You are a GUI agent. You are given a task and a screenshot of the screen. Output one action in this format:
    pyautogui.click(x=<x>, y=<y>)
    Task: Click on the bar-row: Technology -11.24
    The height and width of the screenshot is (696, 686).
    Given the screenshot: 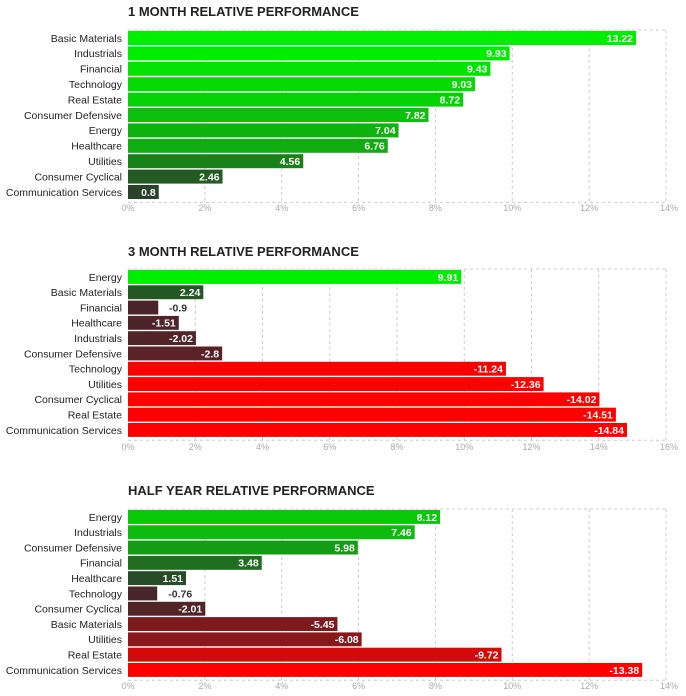 What is the action you would take?
    pyautogui.click(x=287, y=368)
    